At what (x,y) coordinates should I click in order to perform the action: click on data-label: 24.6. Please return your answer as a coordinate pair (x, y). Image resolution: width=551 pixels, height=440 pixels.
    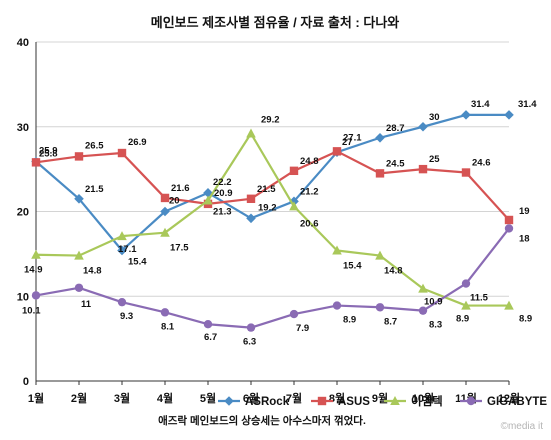
    Looking at the image, I should click on (481, 163).